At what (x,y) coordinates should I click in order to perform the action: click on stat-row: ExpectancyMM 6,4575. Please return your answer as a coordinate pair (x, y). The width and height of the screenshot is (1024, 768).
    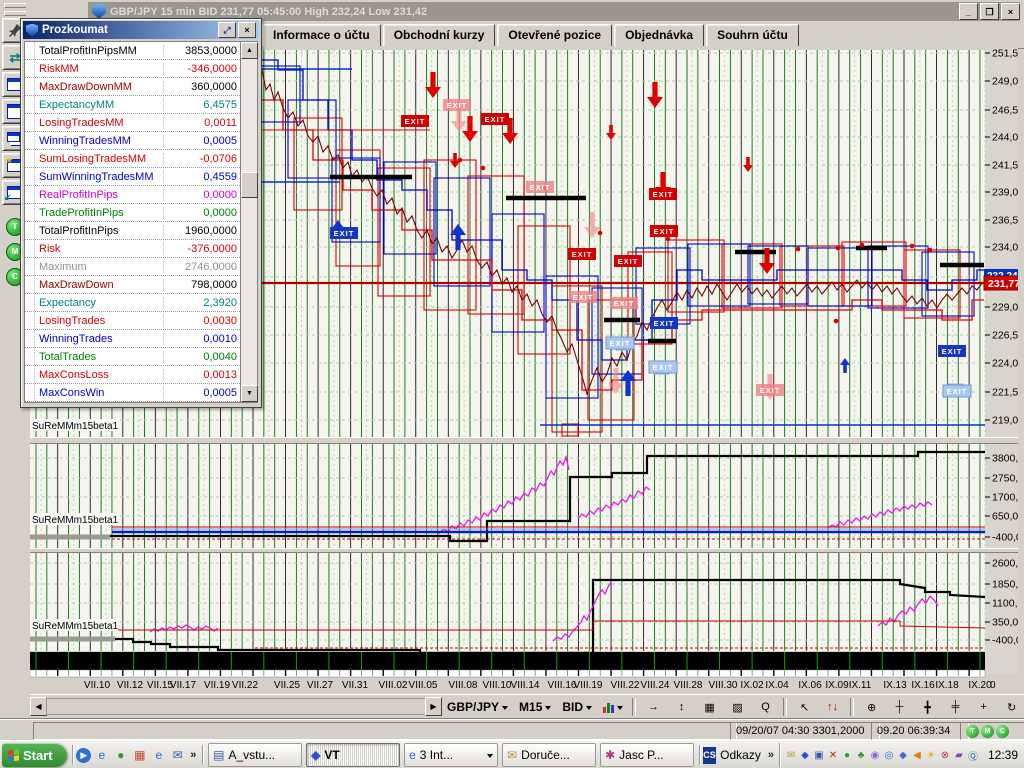
    Looking at the image, I should click on (132, 105).